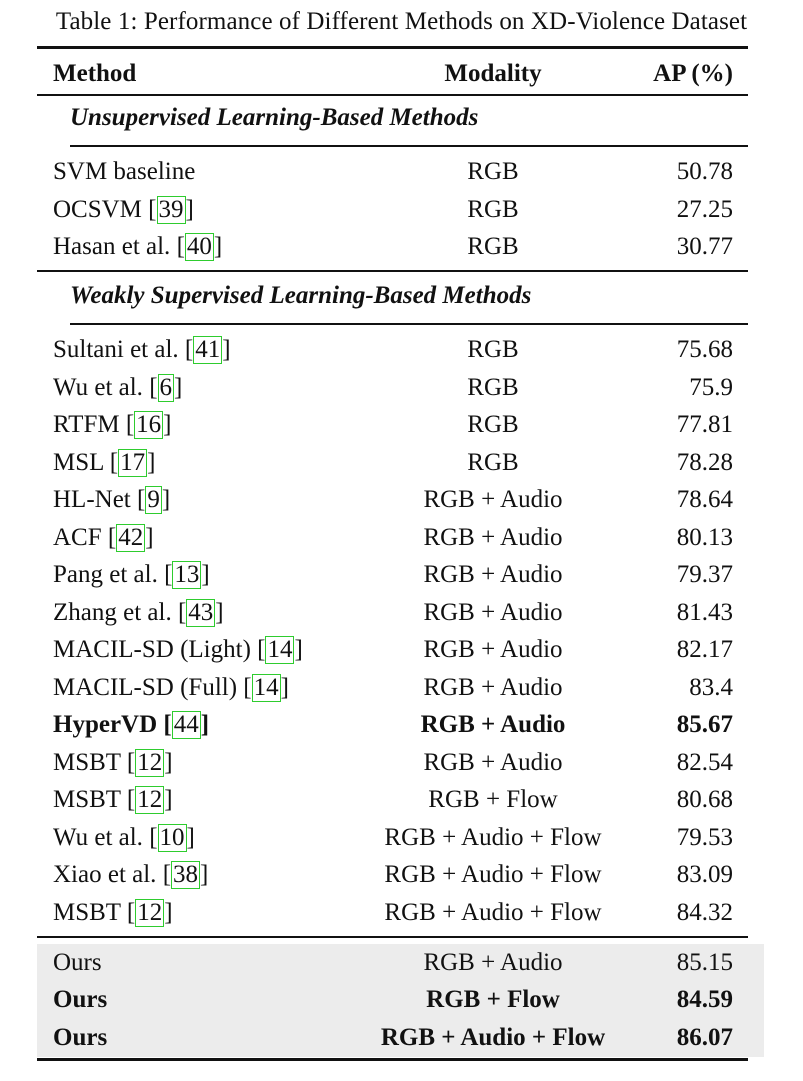 The width and height of the screenshot is (803, 1081). What do you see at coordinates (704, 762) in the screenshot?
I see `ap-cell: 82.54` at bounding box center [704, 762].